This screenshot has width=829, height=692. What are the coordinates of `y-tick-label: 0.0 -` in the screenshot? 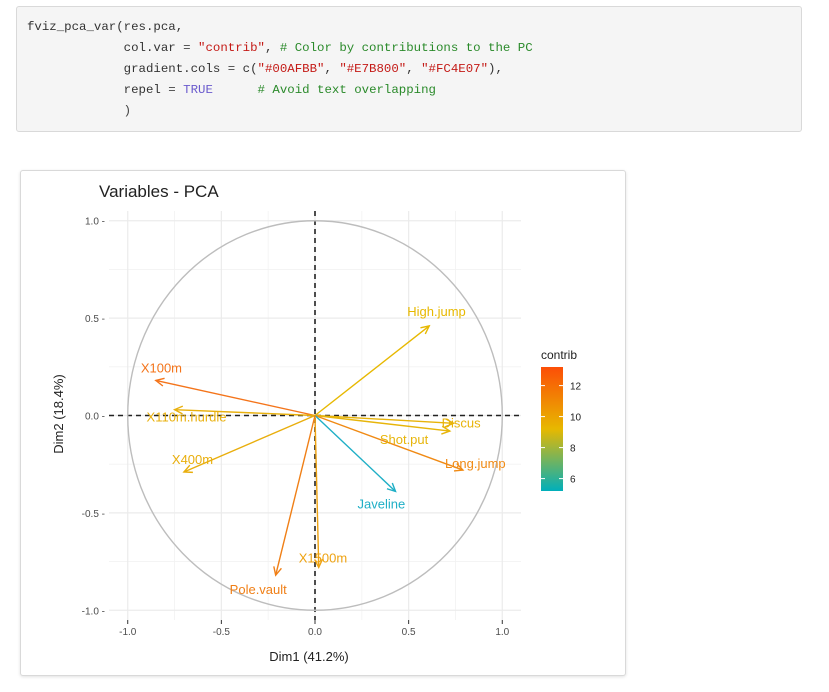 It's located at (95, 417).